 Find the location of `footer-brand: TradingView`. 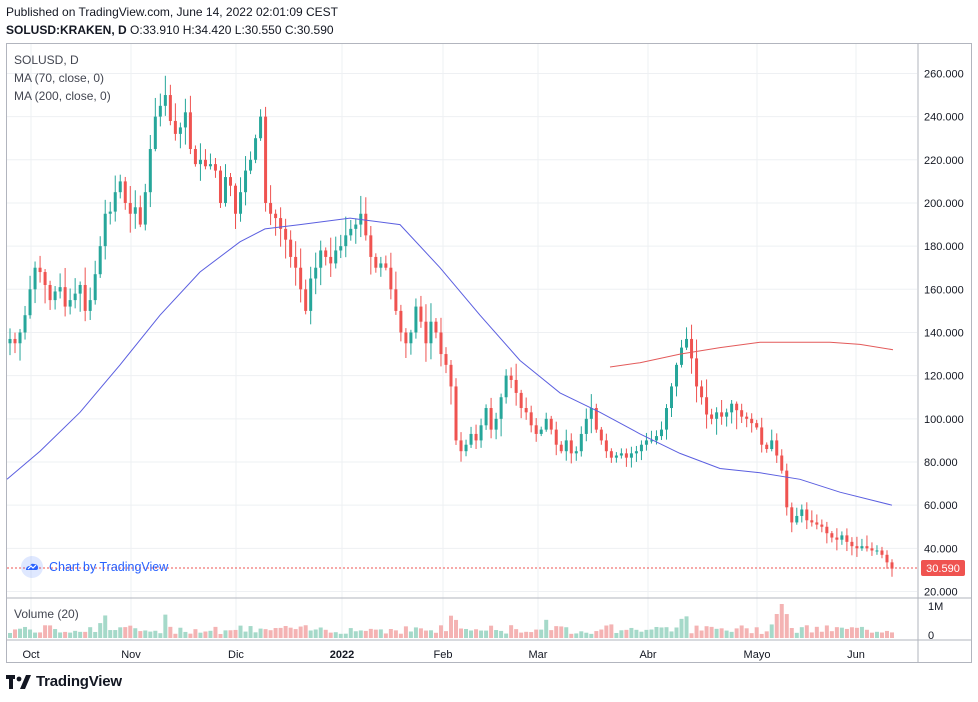

footer-brand: TradingView is located at coordinates (64, 681).